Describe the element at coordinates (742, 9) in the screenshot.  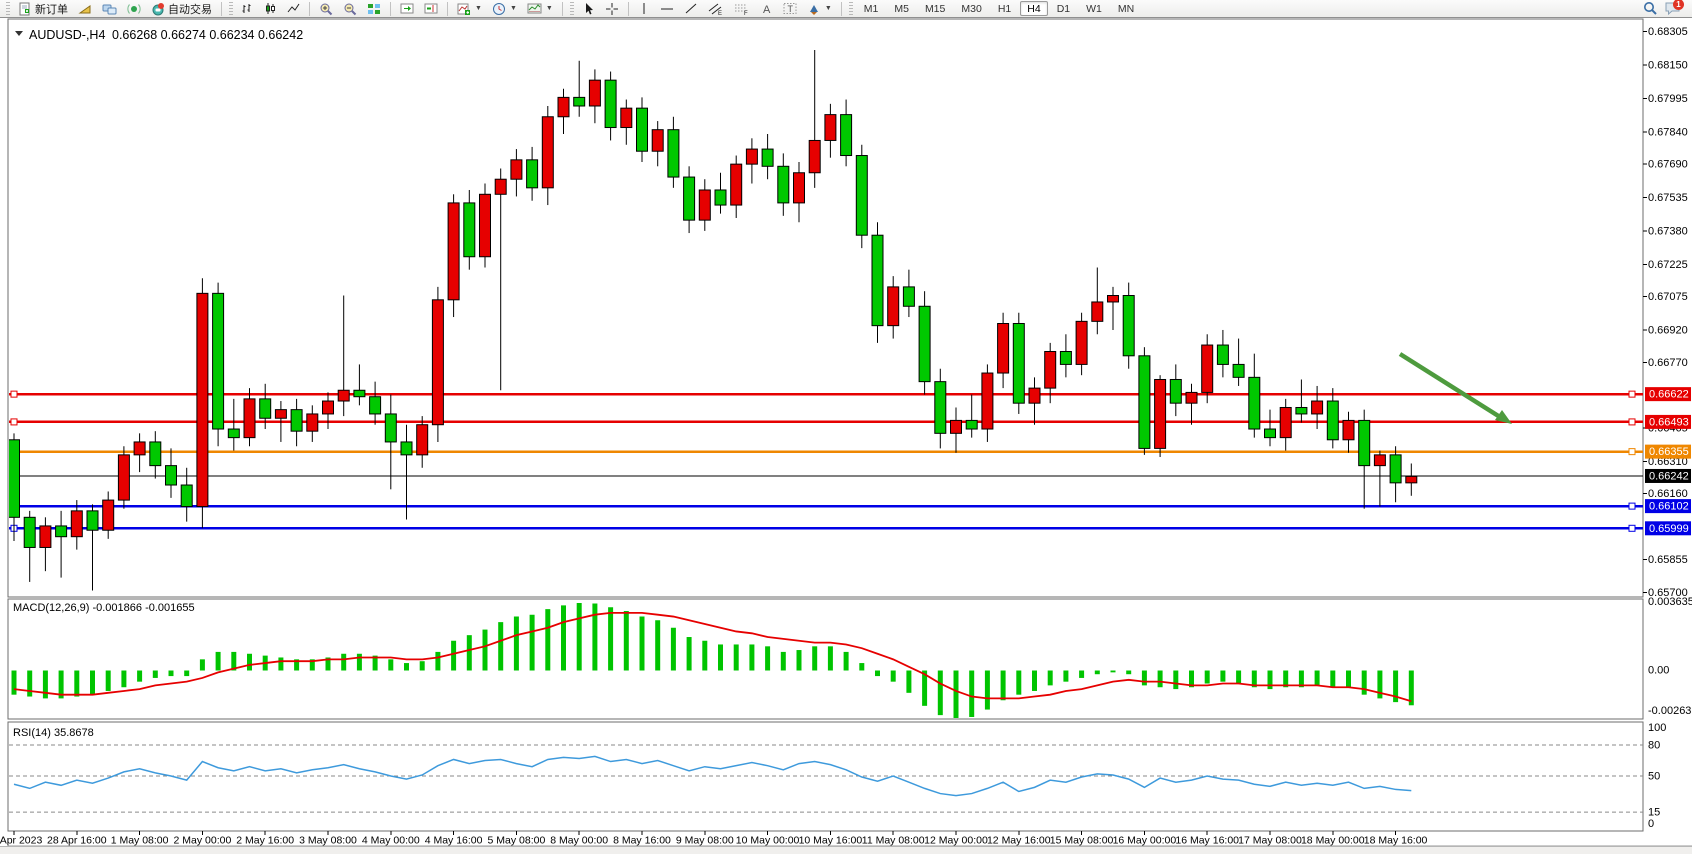
I see `fibonacci-button: F` at that location.